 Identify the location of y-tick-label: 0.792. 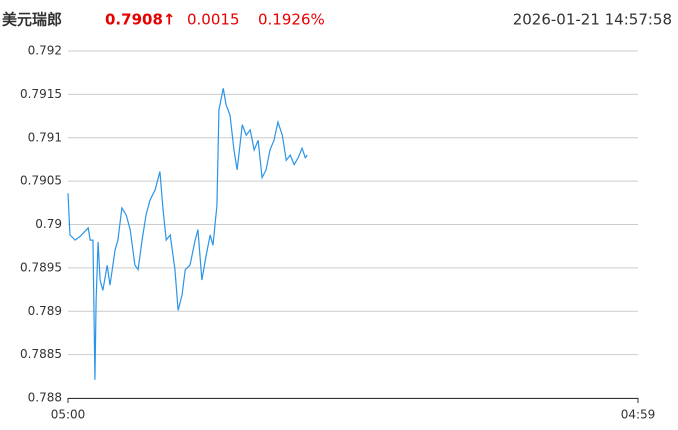
(45, 51).